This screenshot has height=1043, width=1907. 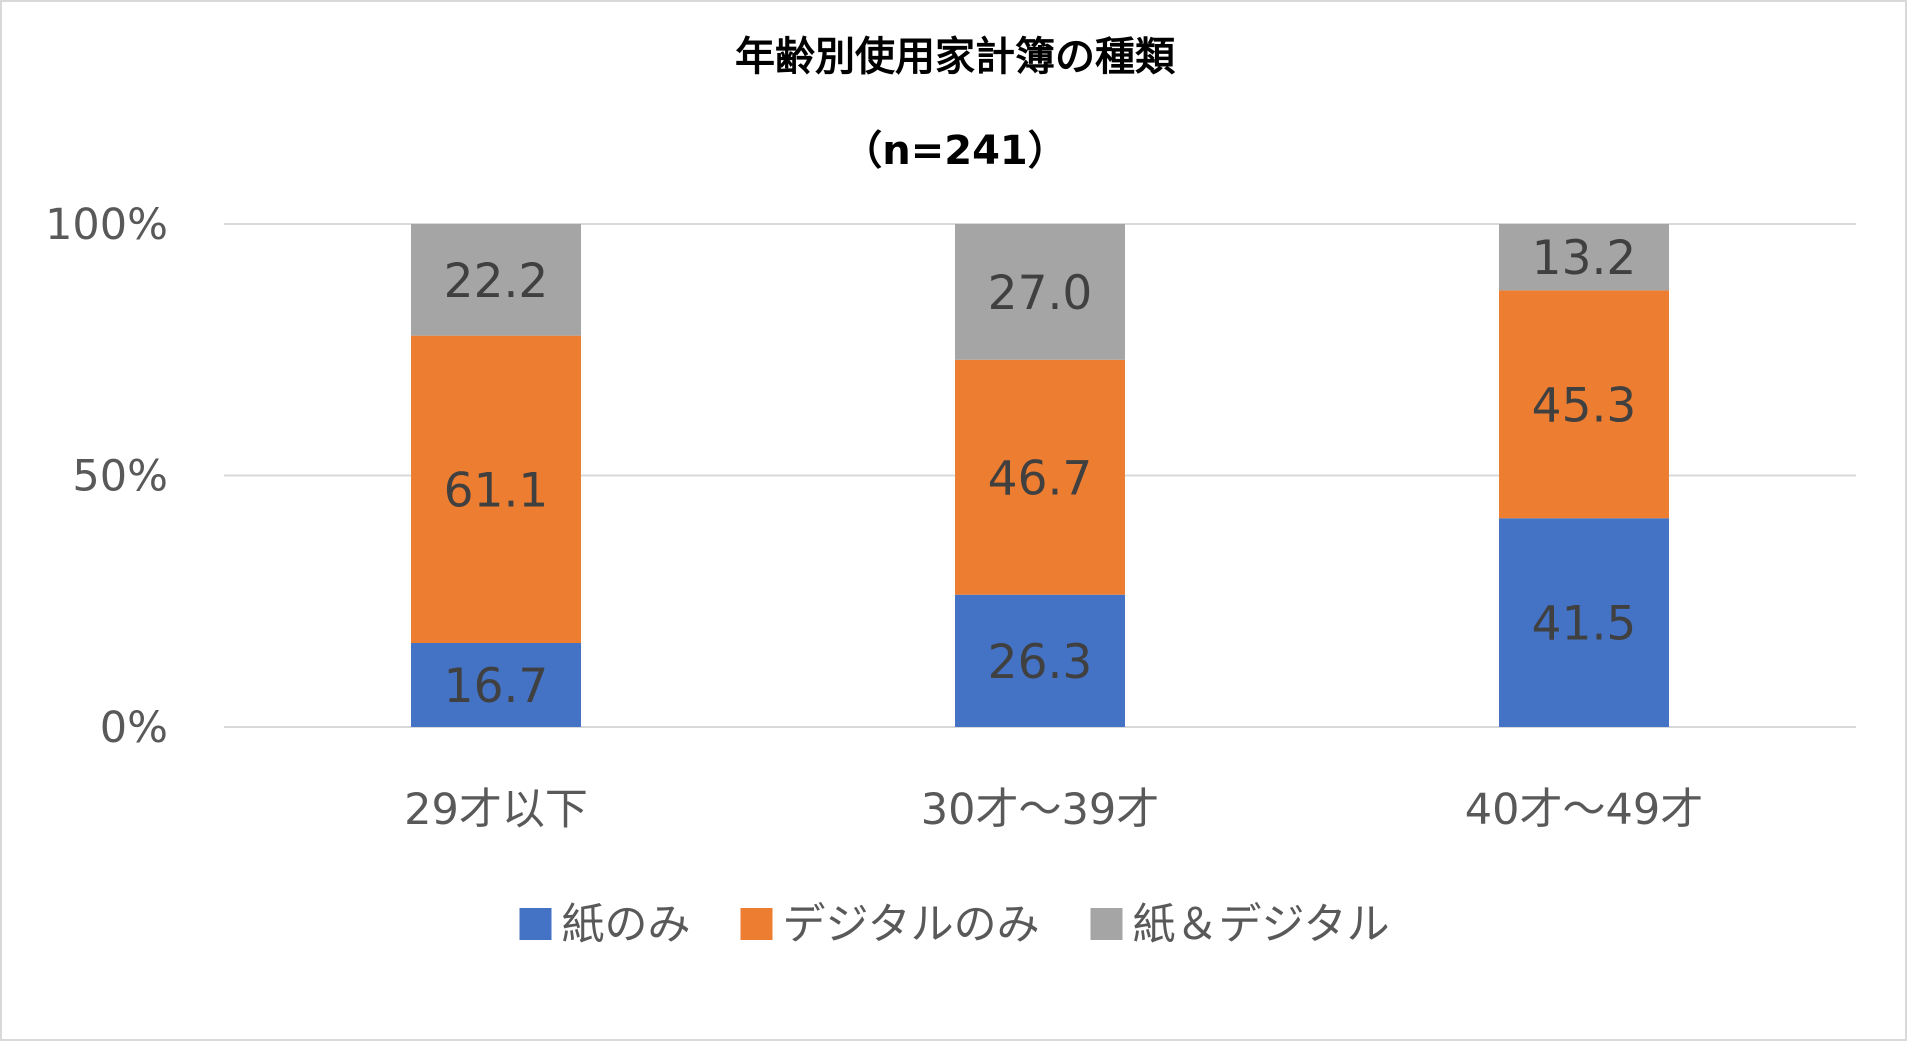 I want to click on data-label: 61.1, so click(x=496, y=490).